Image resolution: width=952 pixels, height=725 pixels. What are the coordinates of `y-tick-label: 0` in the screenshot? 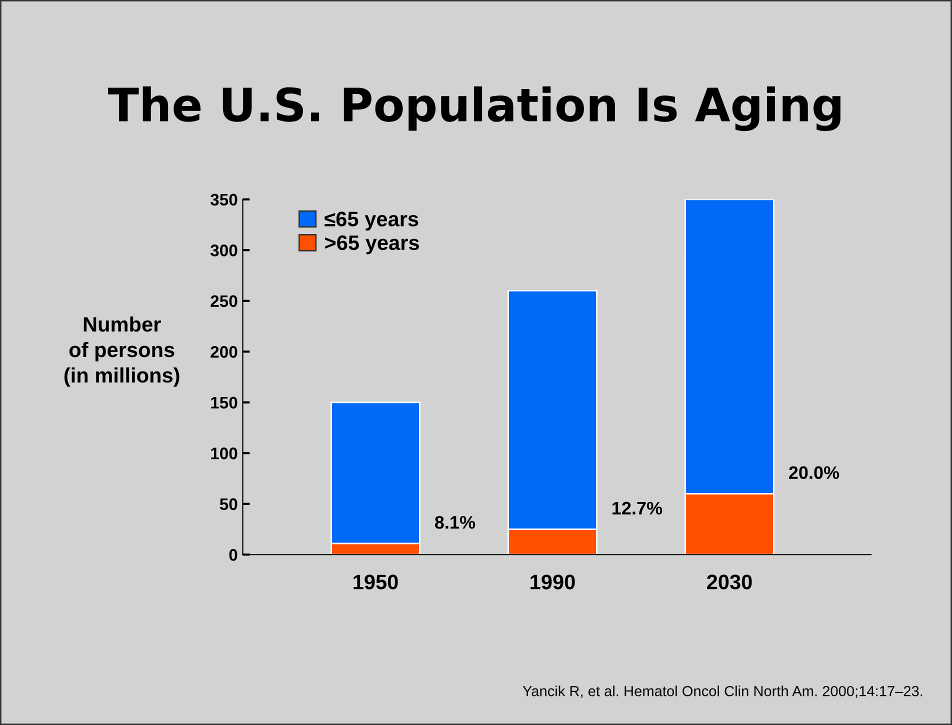 It's located at (233, 555).